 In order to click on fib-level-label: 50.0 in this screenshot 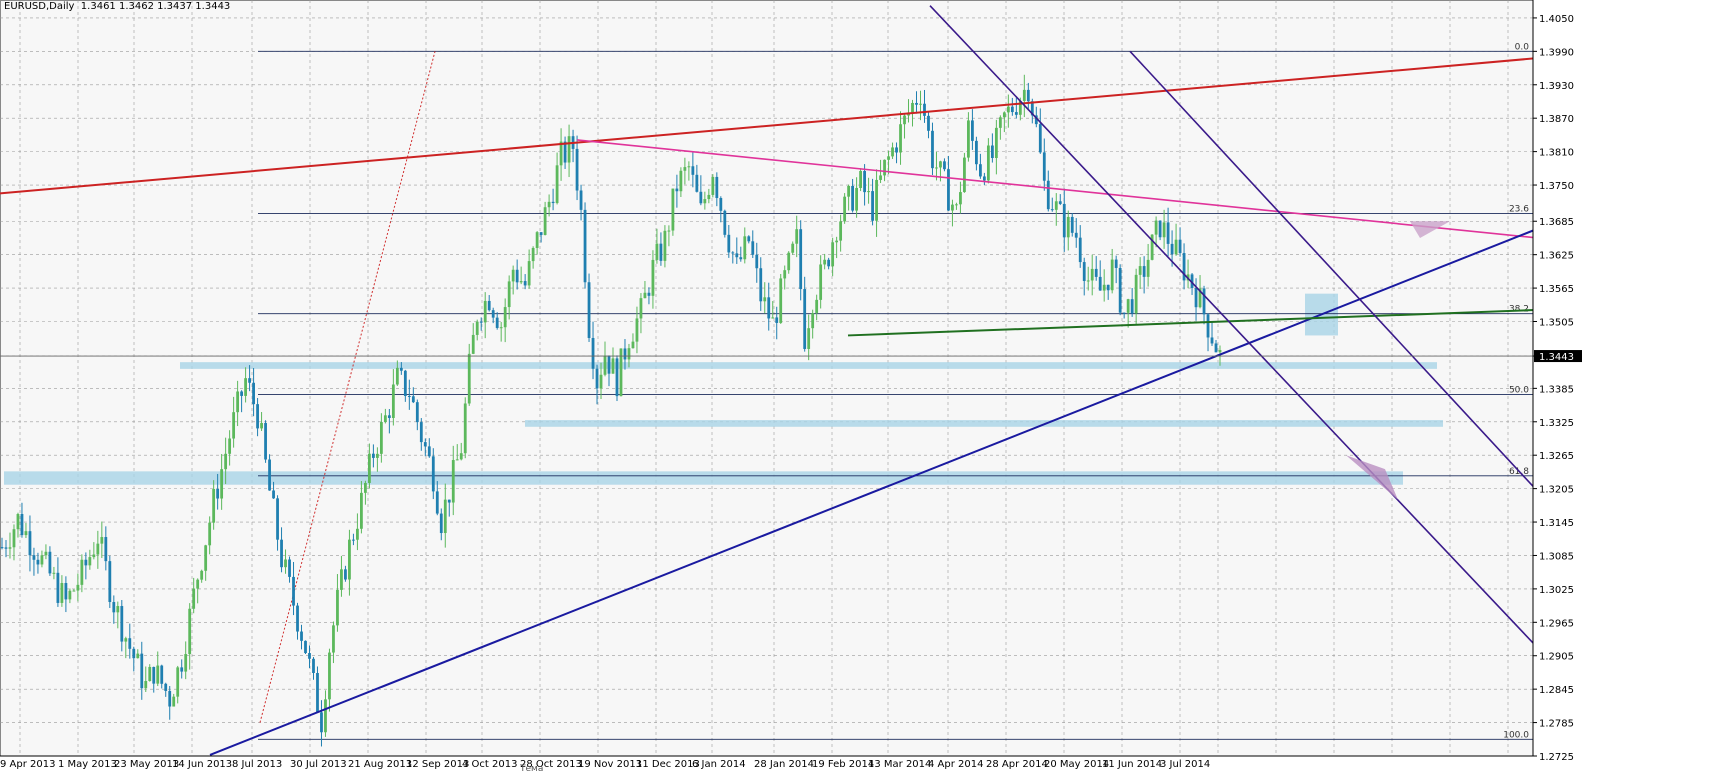, I will do `click(1519, 390)`.